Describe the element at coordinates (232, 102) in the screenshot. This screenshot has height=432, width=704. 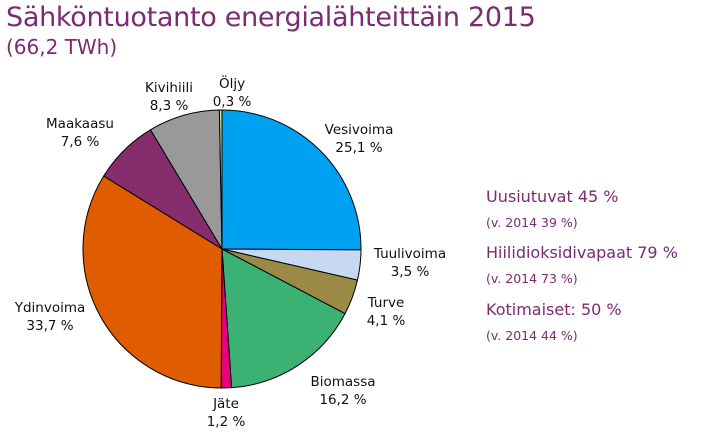
I see `slice-value-oljy: 0,3 %` at that location.